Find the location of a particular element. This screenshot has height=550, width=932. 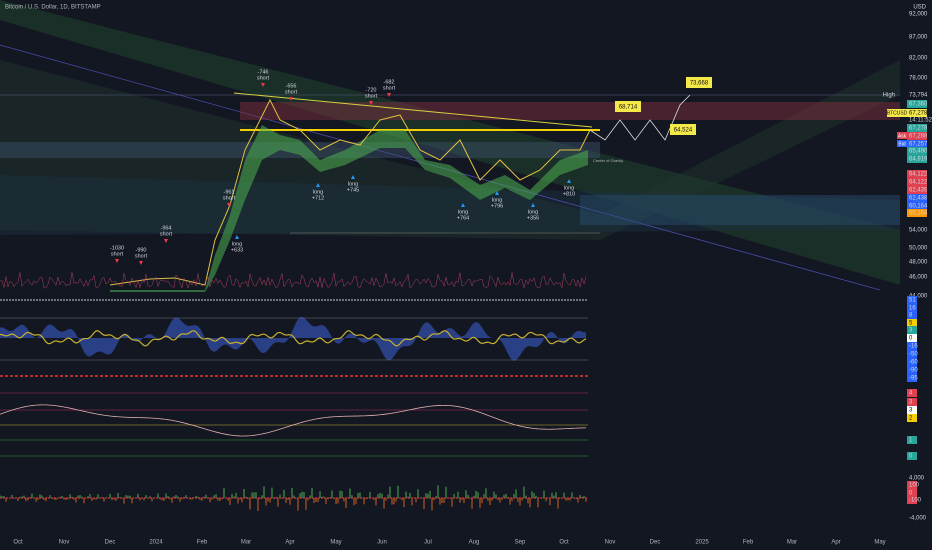

signal-value: -990 is located at coordinates (140, 250).